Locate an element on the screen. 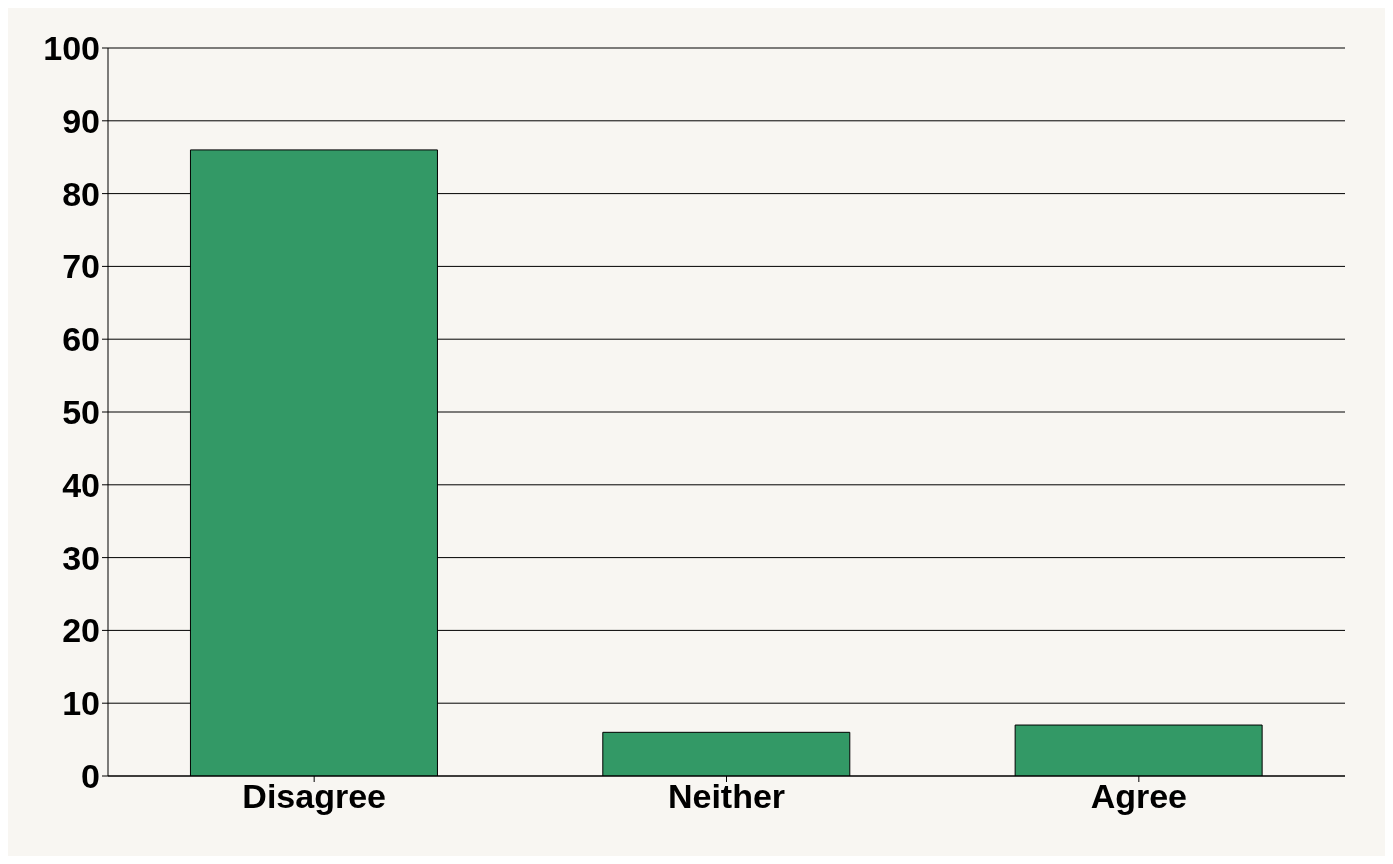 Image resolution: width=1393 pixels, height=864 pixels. x-tick-label: Disagree is located at coordinates (314, 796).